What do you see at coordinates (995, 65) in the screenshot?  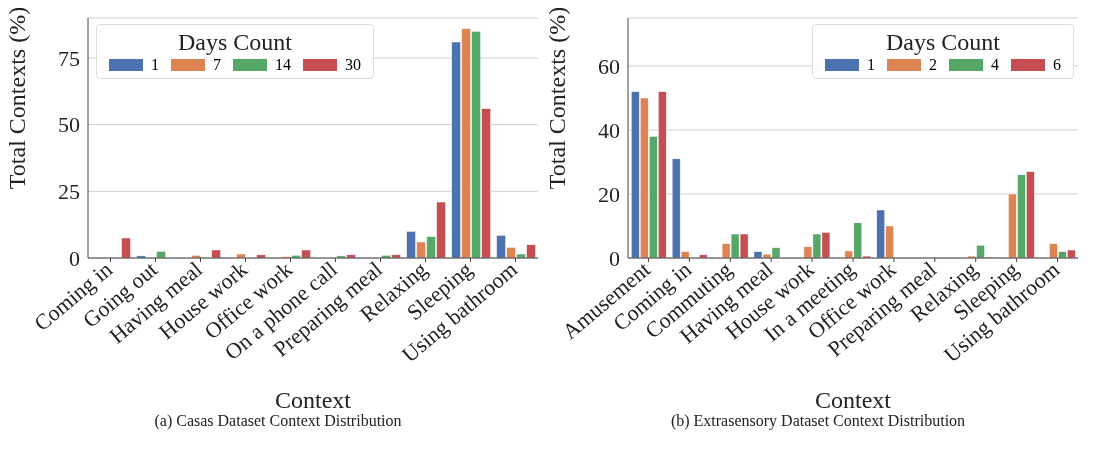 I see `legend-label: 4` at bounding box center [995, 65].